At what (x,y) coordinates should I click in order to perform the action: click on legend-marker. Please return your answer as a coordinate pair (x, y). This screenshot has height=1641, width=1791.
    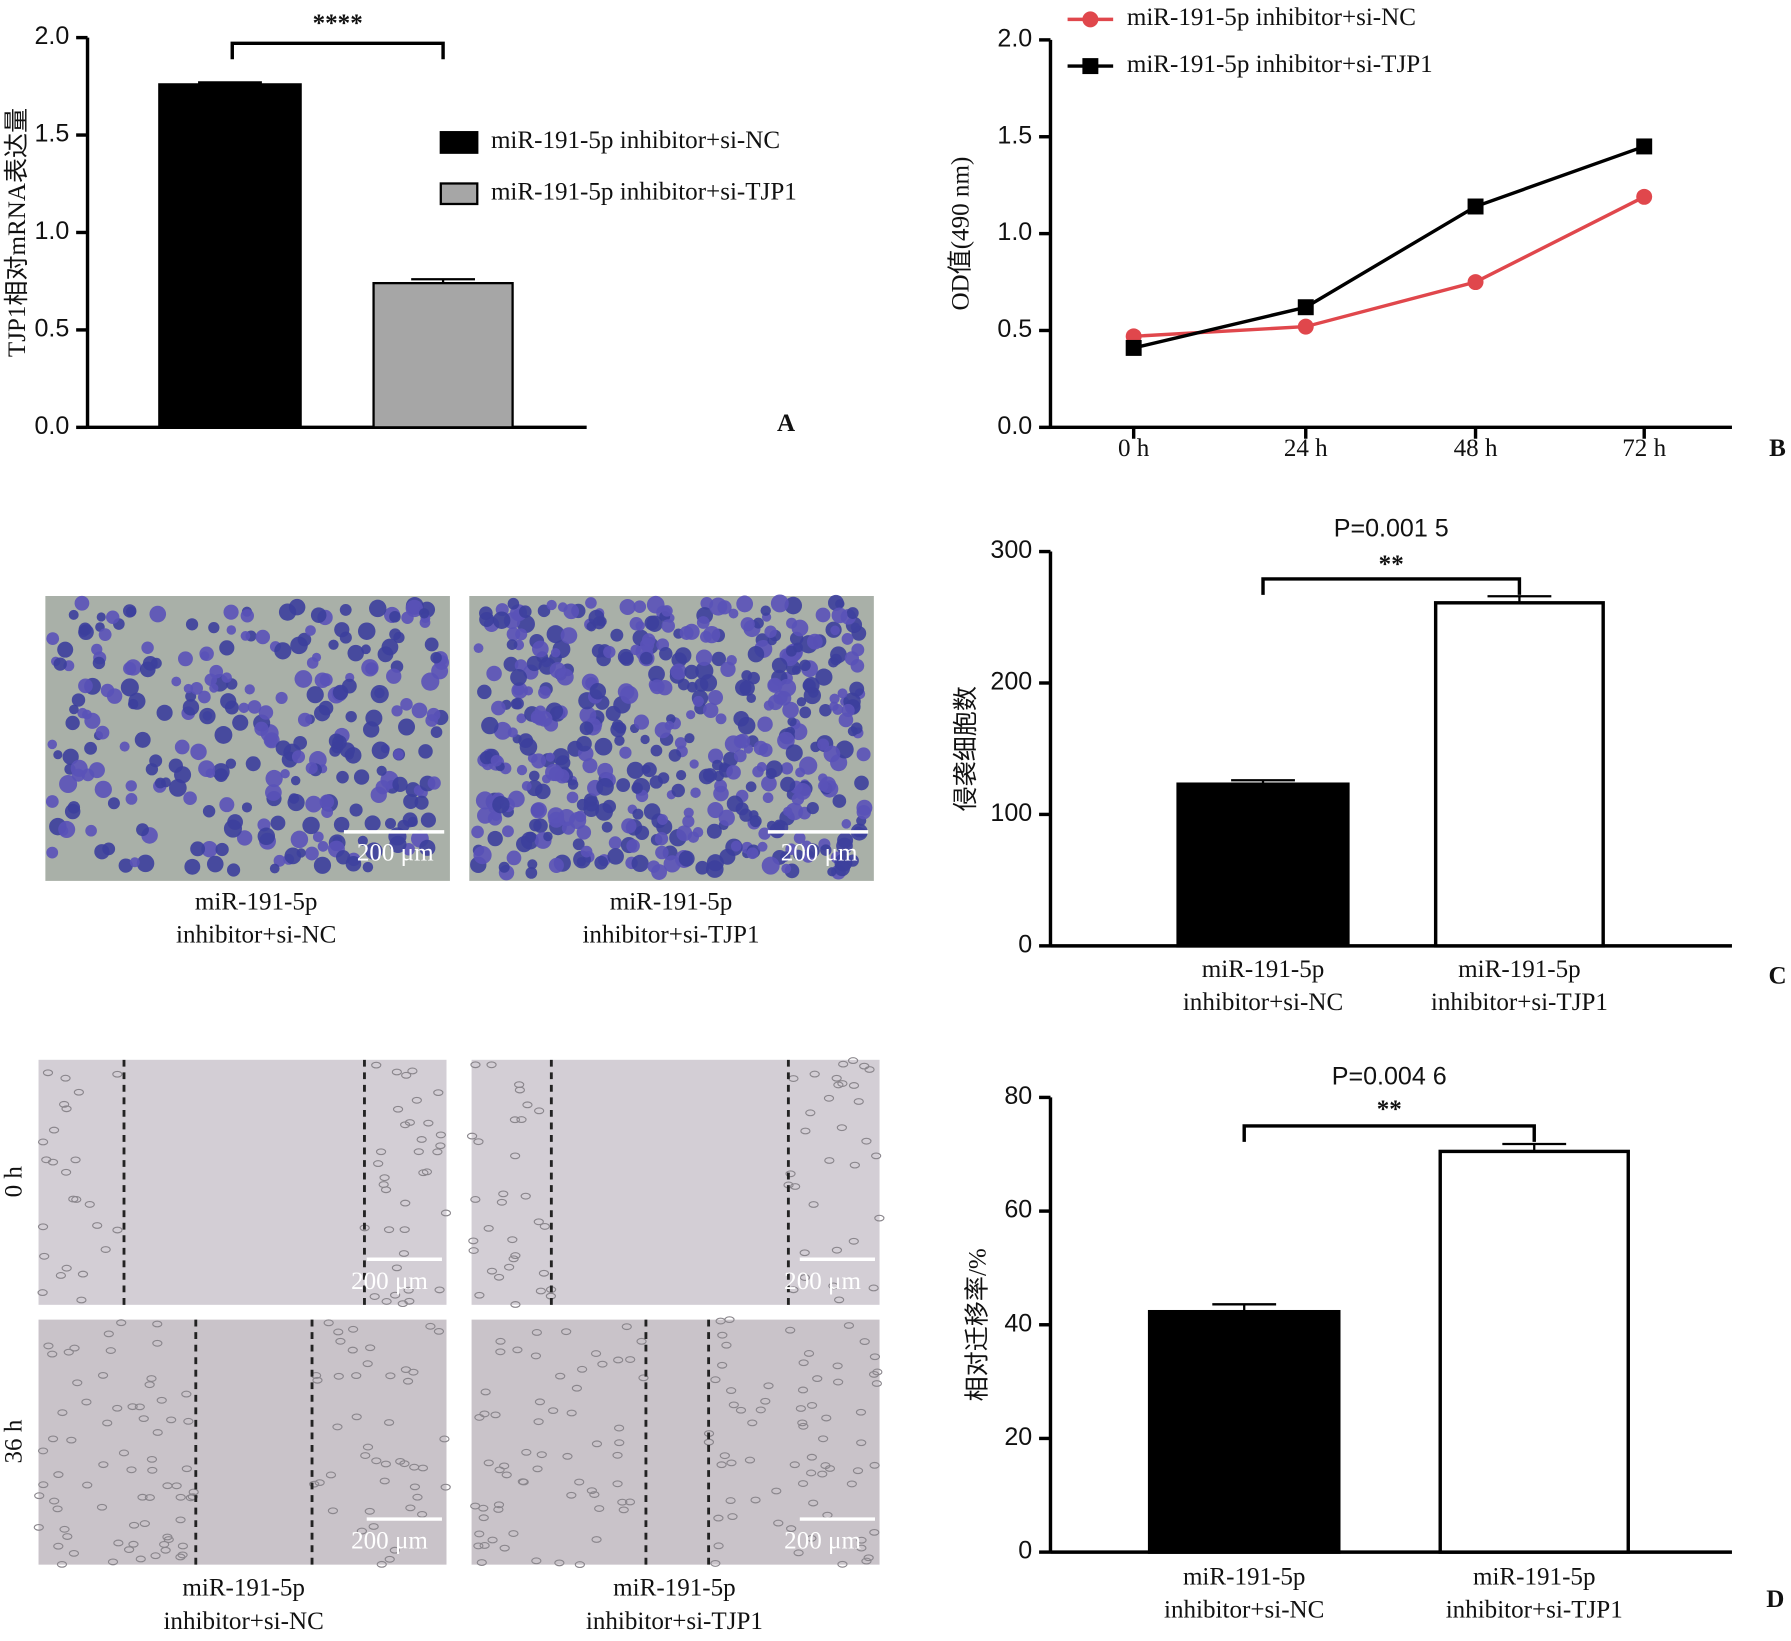
    Looking at the image, I should click on (1090, 19).